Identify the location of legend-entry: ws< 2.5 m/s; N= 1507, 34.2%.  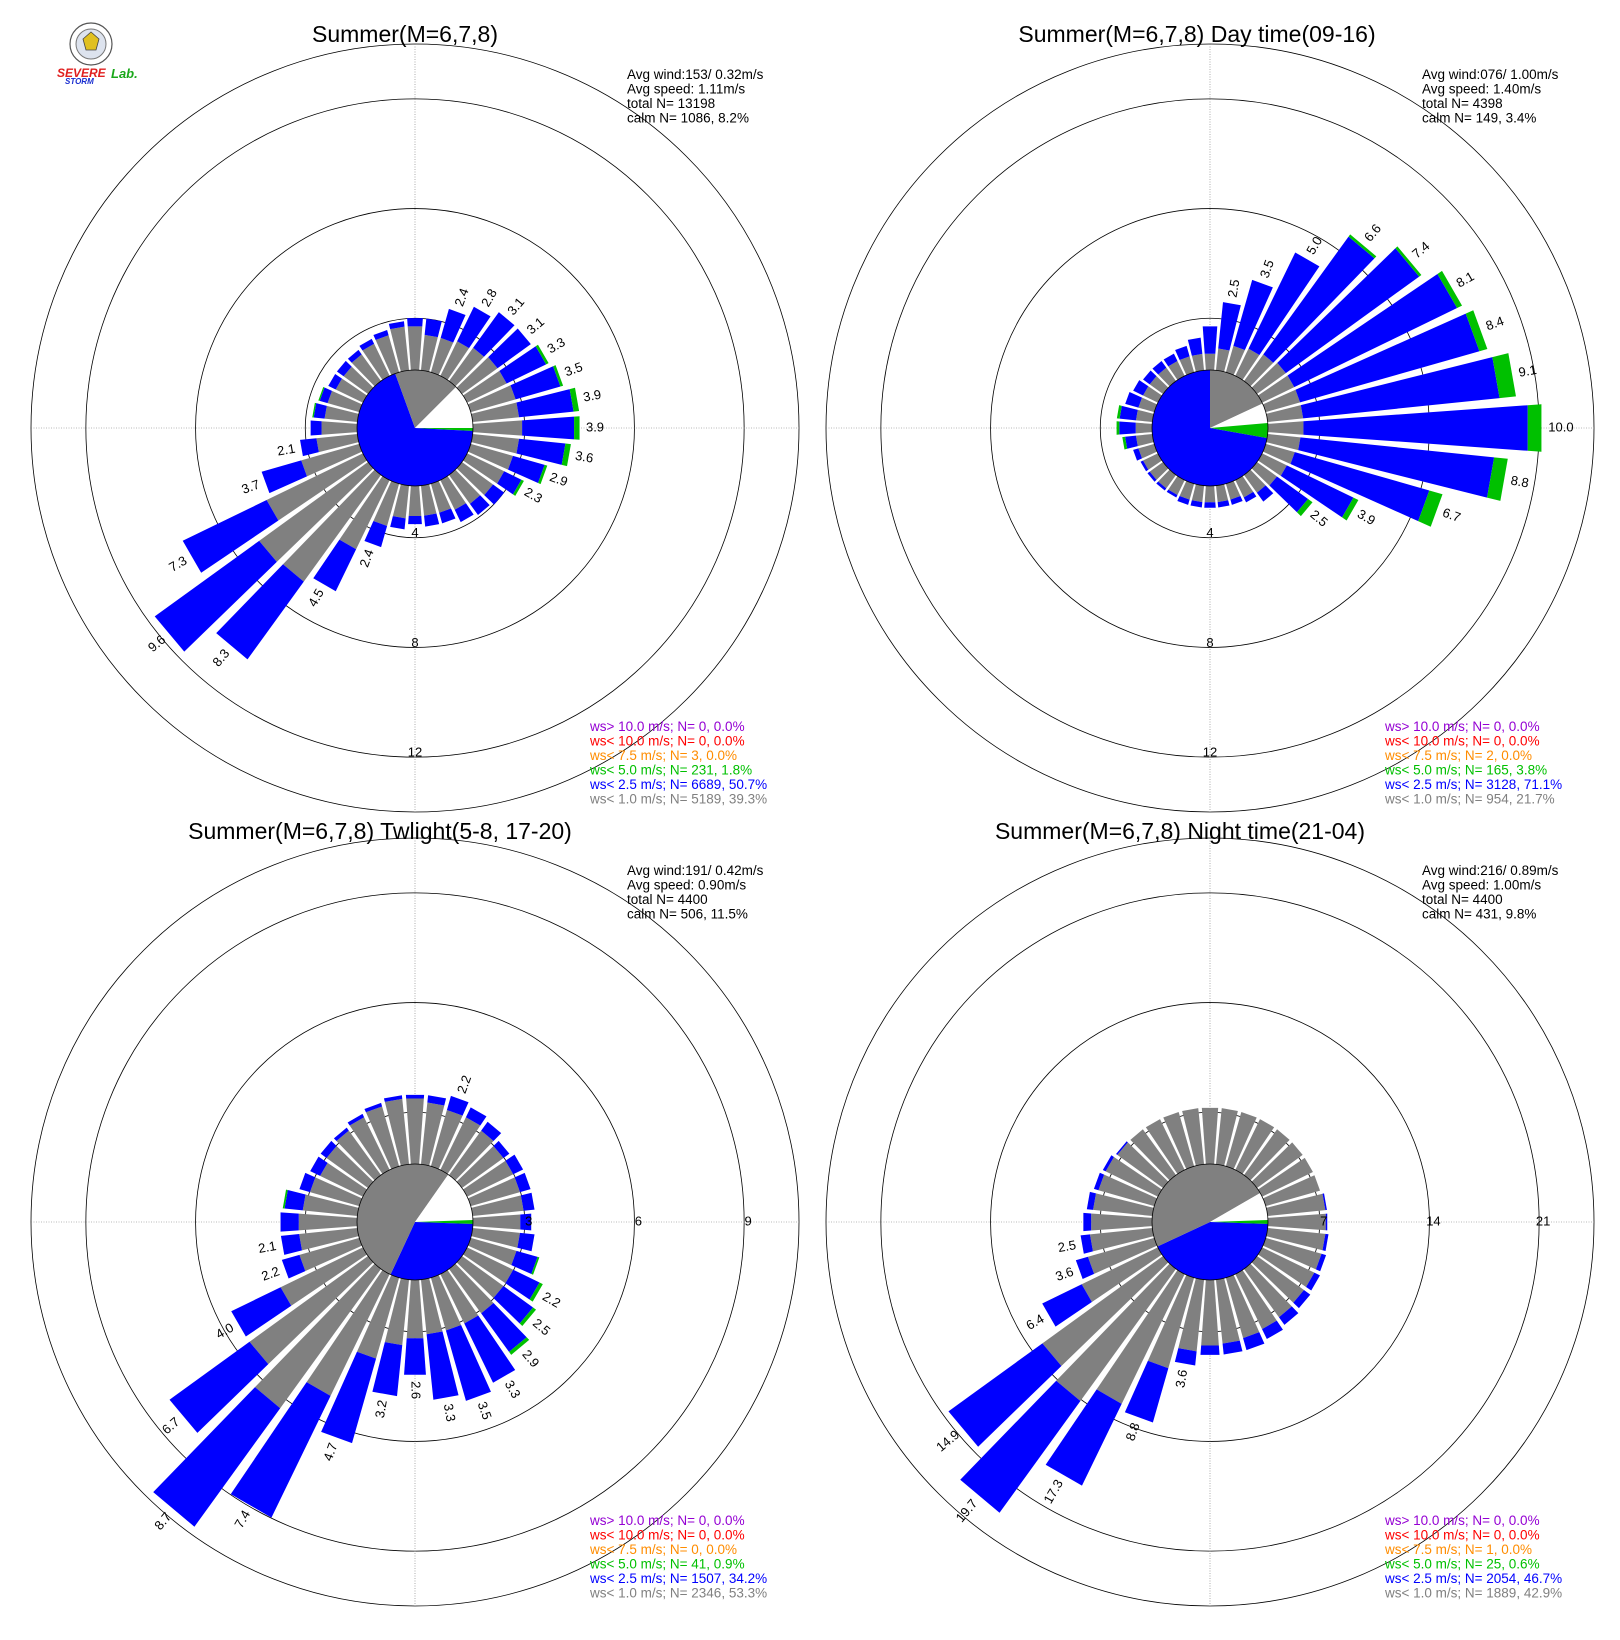
(678, 1578).